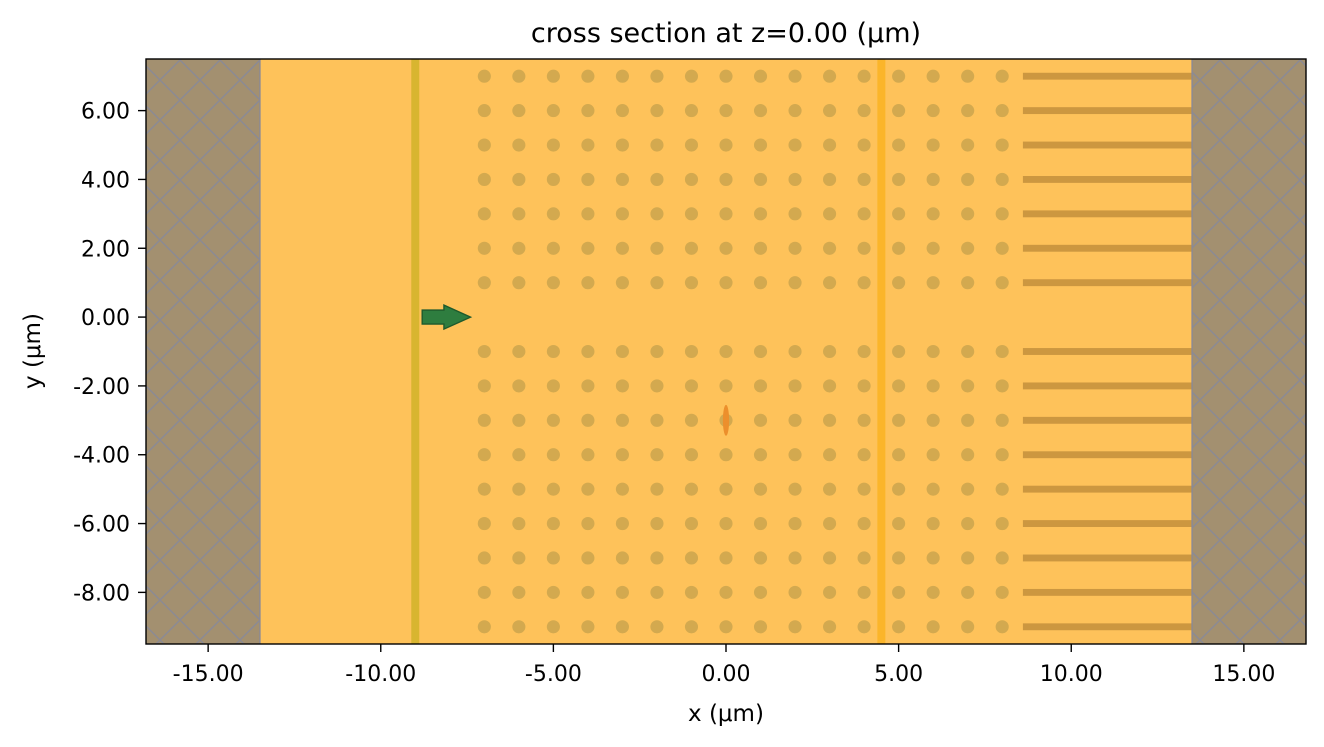  What do you see at coordinates (447, 317) in the screenshot?
I see `source-direction-arrow` at bounding box center [447, 317].